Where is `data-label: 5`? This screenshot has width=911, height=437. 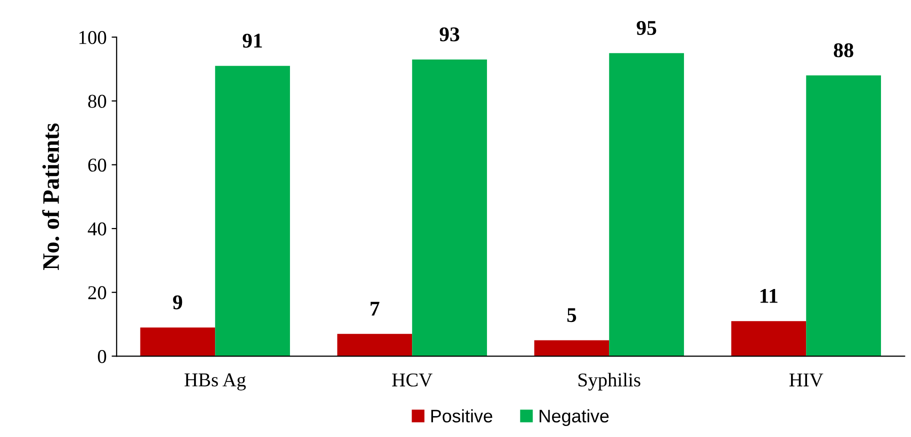 data-label: 5 is located at coordinates (571, 315).